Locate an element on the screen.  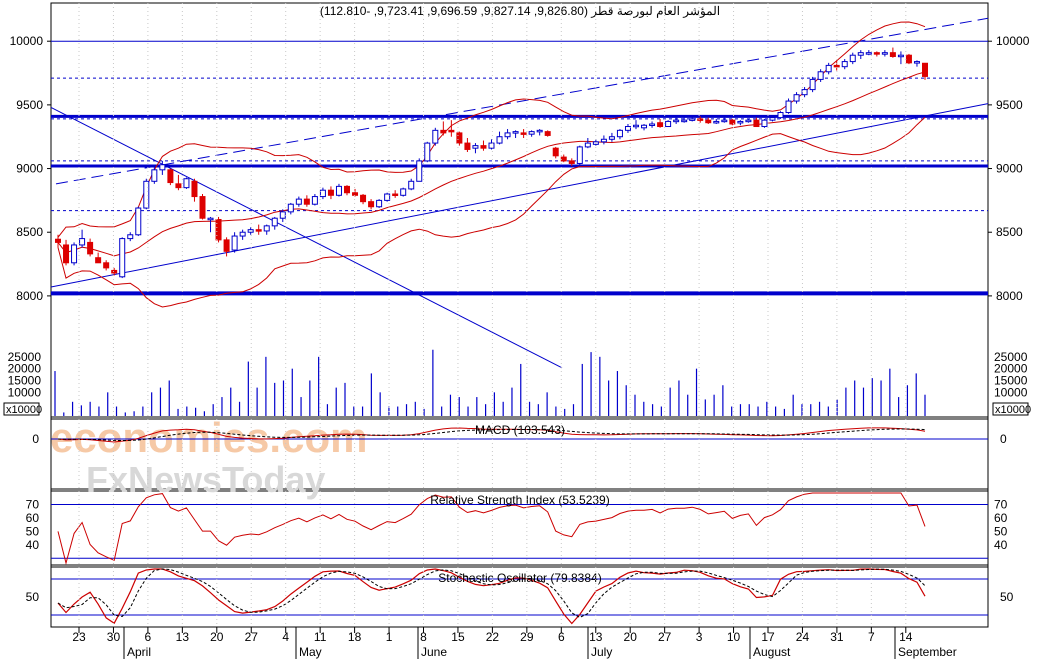
x-tick-label: 3 is located at coordinates (699, 637).